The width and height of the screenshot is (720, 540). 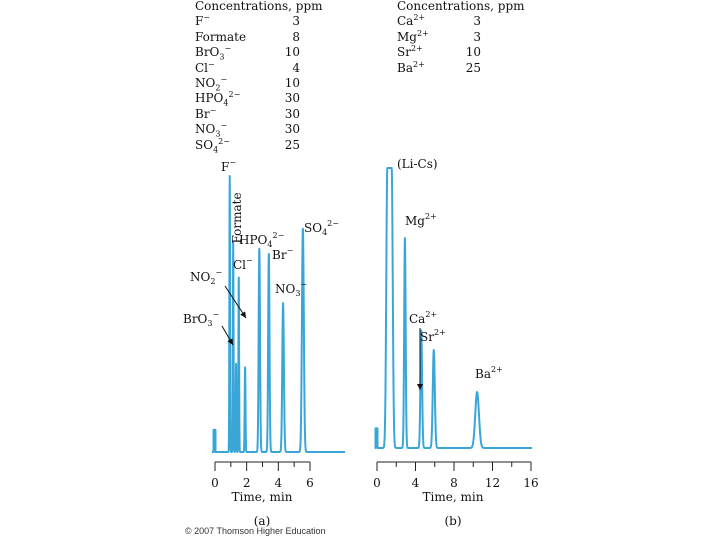 What do you see at coordinates (206, 113) in the screenshot?
I see `ion-label: Br−` at bounding box center [206, 113].